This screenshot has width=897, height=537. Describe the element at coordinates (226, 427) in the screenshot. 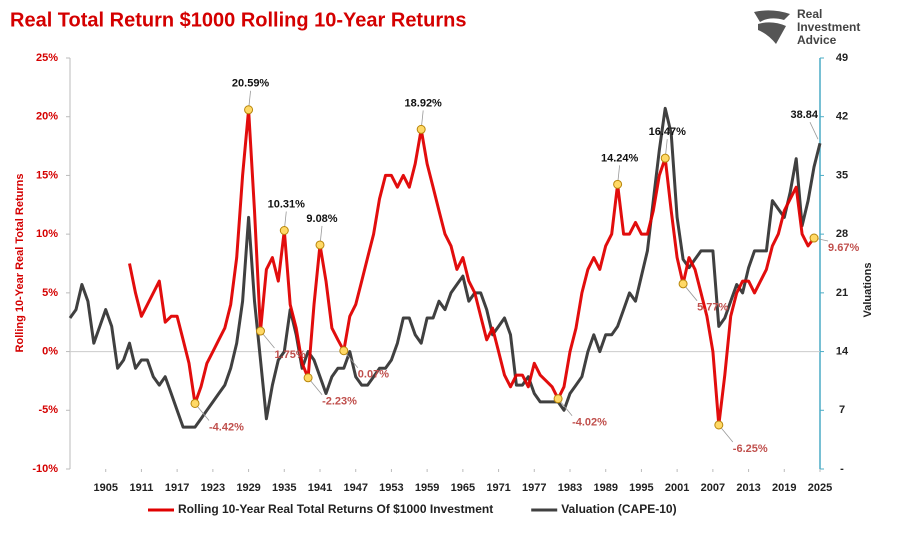

I see `data-label: -4.42%` at that location.